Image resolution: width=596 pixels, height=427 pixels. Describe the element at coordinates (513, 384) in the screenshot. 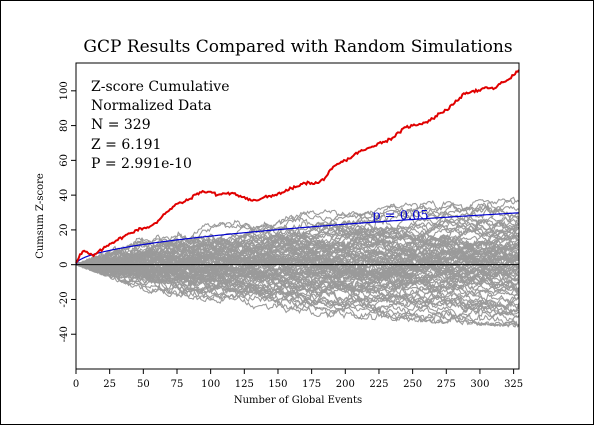

I see `x-tick-label: 325` at that location.